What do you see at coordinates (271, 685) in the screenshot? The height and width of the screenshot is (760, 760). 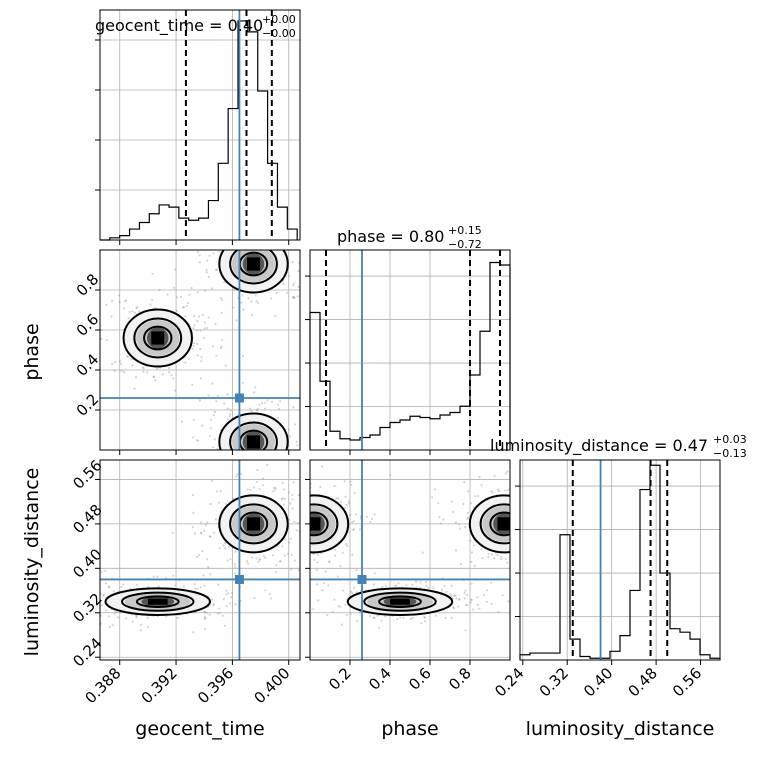 I see `xtick-label-geocent_time-3: 0.400` at bounding box center [271, 685].